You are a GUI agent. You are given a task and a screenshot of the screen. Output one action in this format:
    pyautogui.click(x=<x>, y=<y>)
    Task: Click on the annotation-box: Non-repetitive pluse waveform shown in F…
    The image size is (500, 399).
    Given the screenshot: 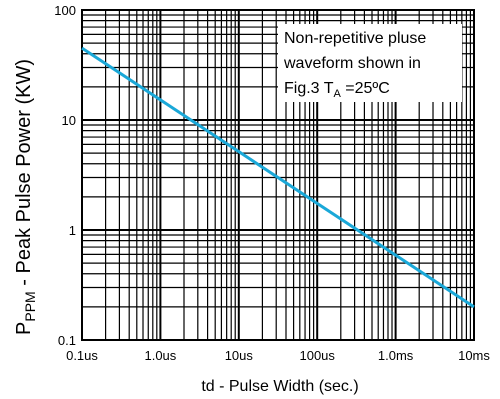 What is the action you would take?
    pyautogui.click(x=370, y=63)
    